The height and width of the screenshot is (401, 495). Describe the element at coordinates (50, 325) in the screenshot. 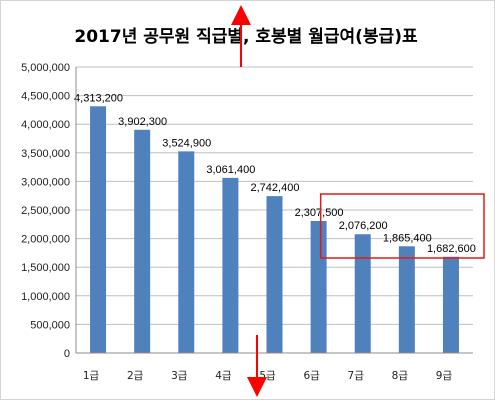

I see `y-tick-label: 500,000` at that location.